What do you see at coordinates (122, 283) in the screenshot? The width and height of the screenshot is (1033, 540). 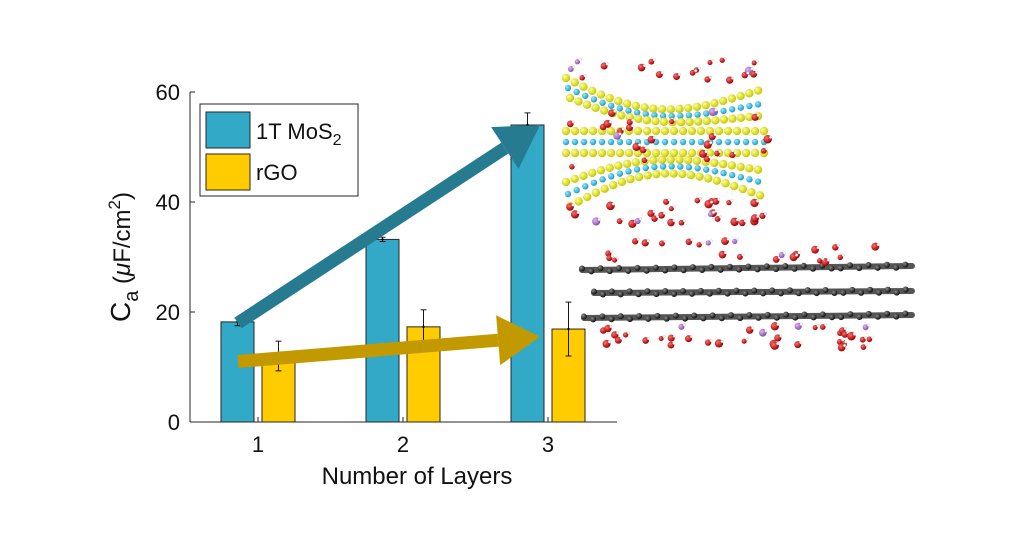 I see `y-label-open: (` at bounding box center [122, 283].